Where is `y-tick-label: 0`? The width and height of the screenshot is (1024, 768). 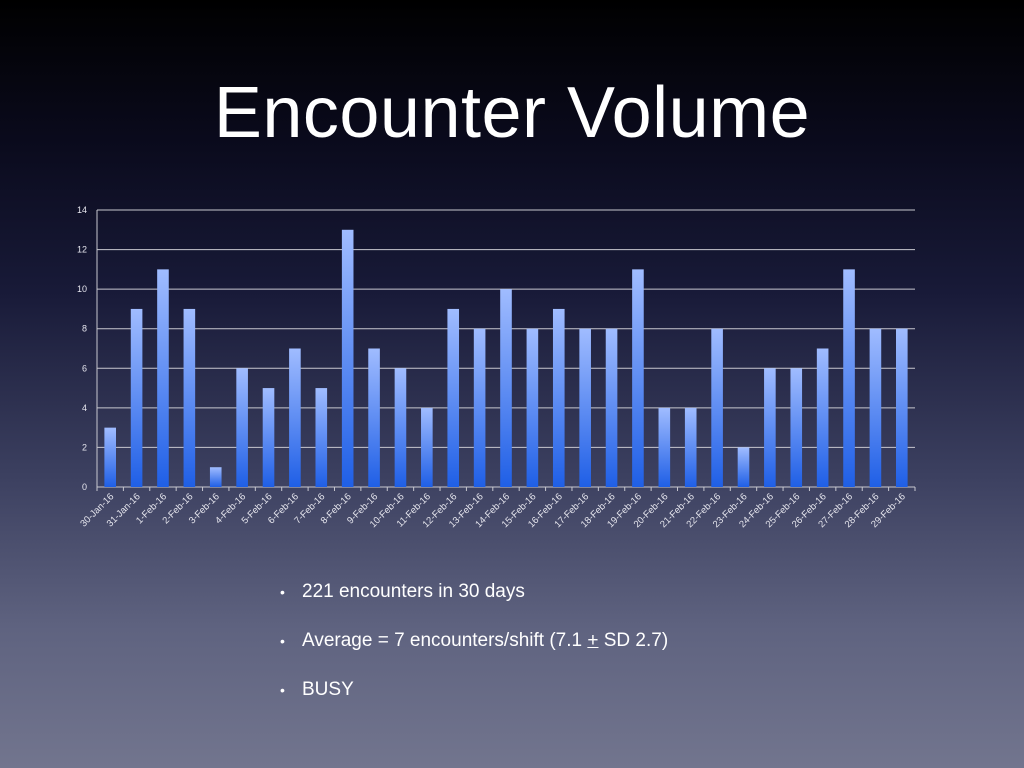 y-tick-label: 0 is located at coordinates (84, 487).